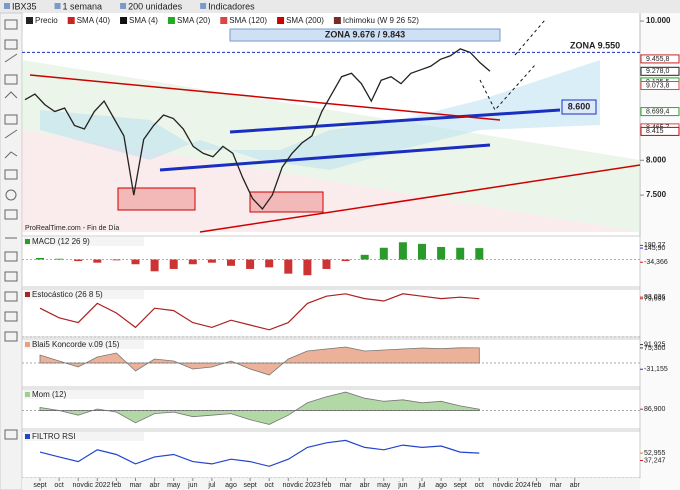  I want to click on panel-value-label: -31,155, so click(656, 369).